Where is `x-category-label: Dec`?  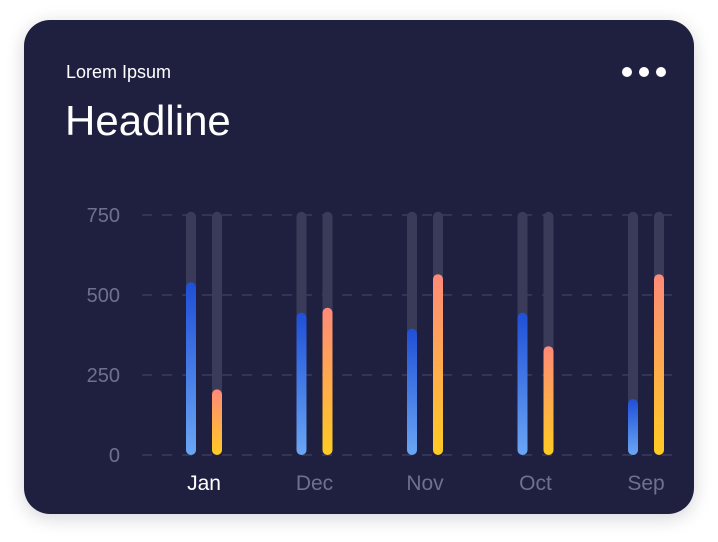
x-category-label: Dec is located at coordinates (314, 483).